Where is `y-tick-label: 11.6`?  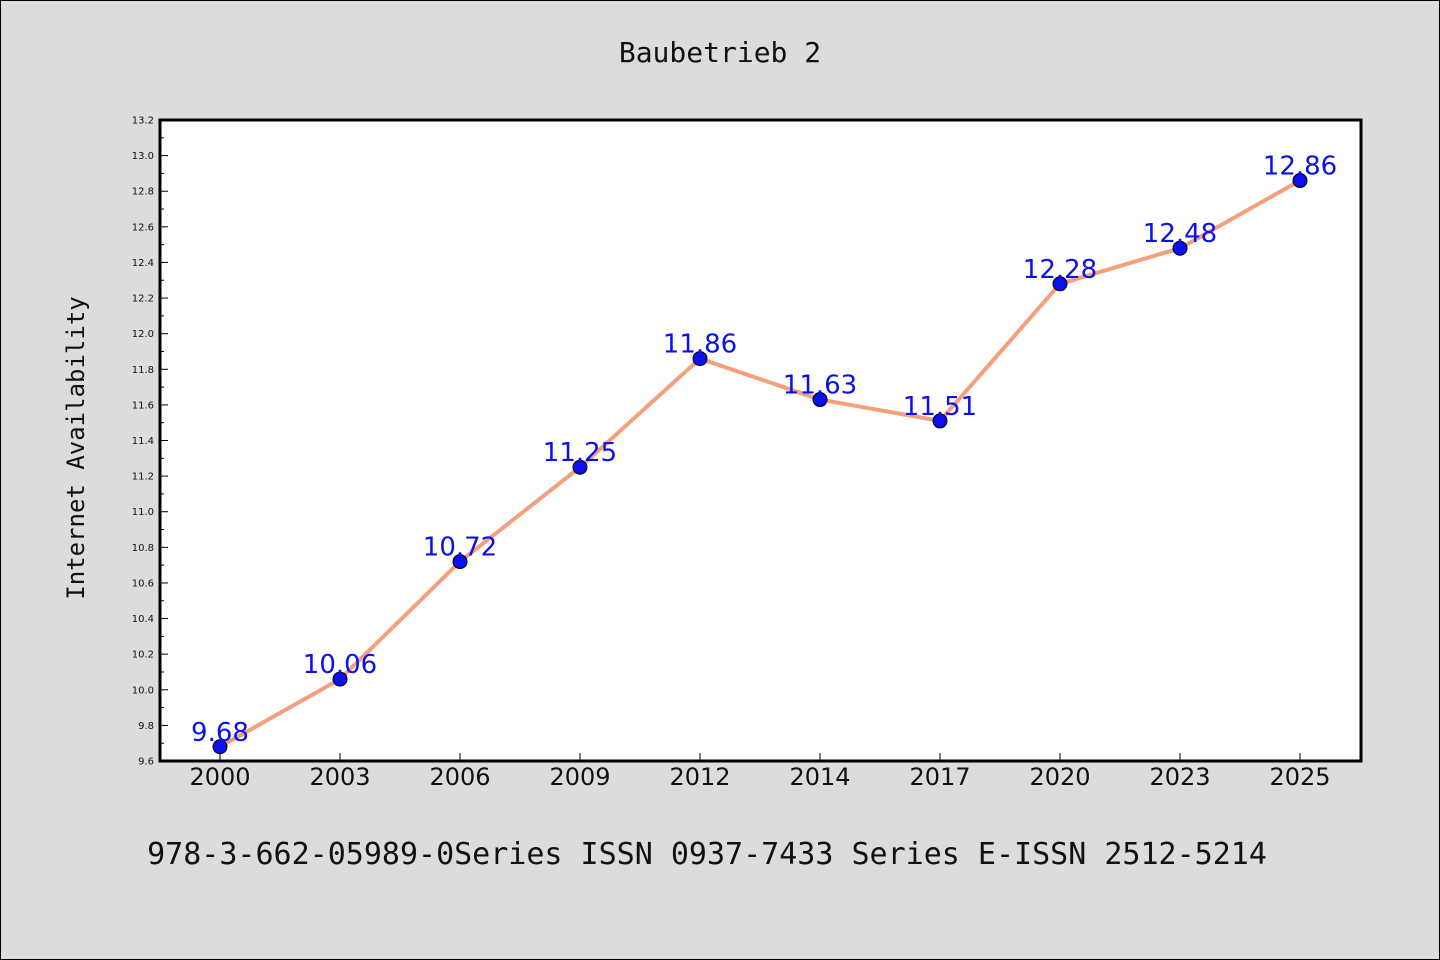 y-tick-label: 11.6 is located at coordinates (143, 405).